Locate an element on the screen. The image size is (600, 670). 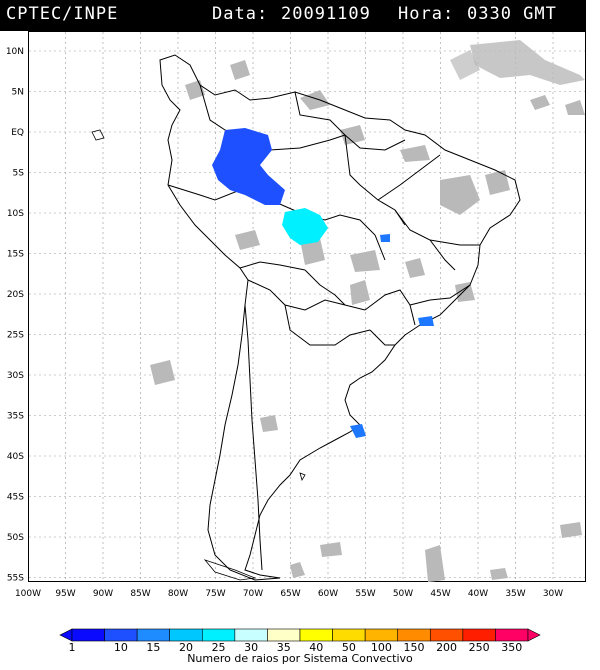
lat-label: 10N is located at coordinates (15, 52).